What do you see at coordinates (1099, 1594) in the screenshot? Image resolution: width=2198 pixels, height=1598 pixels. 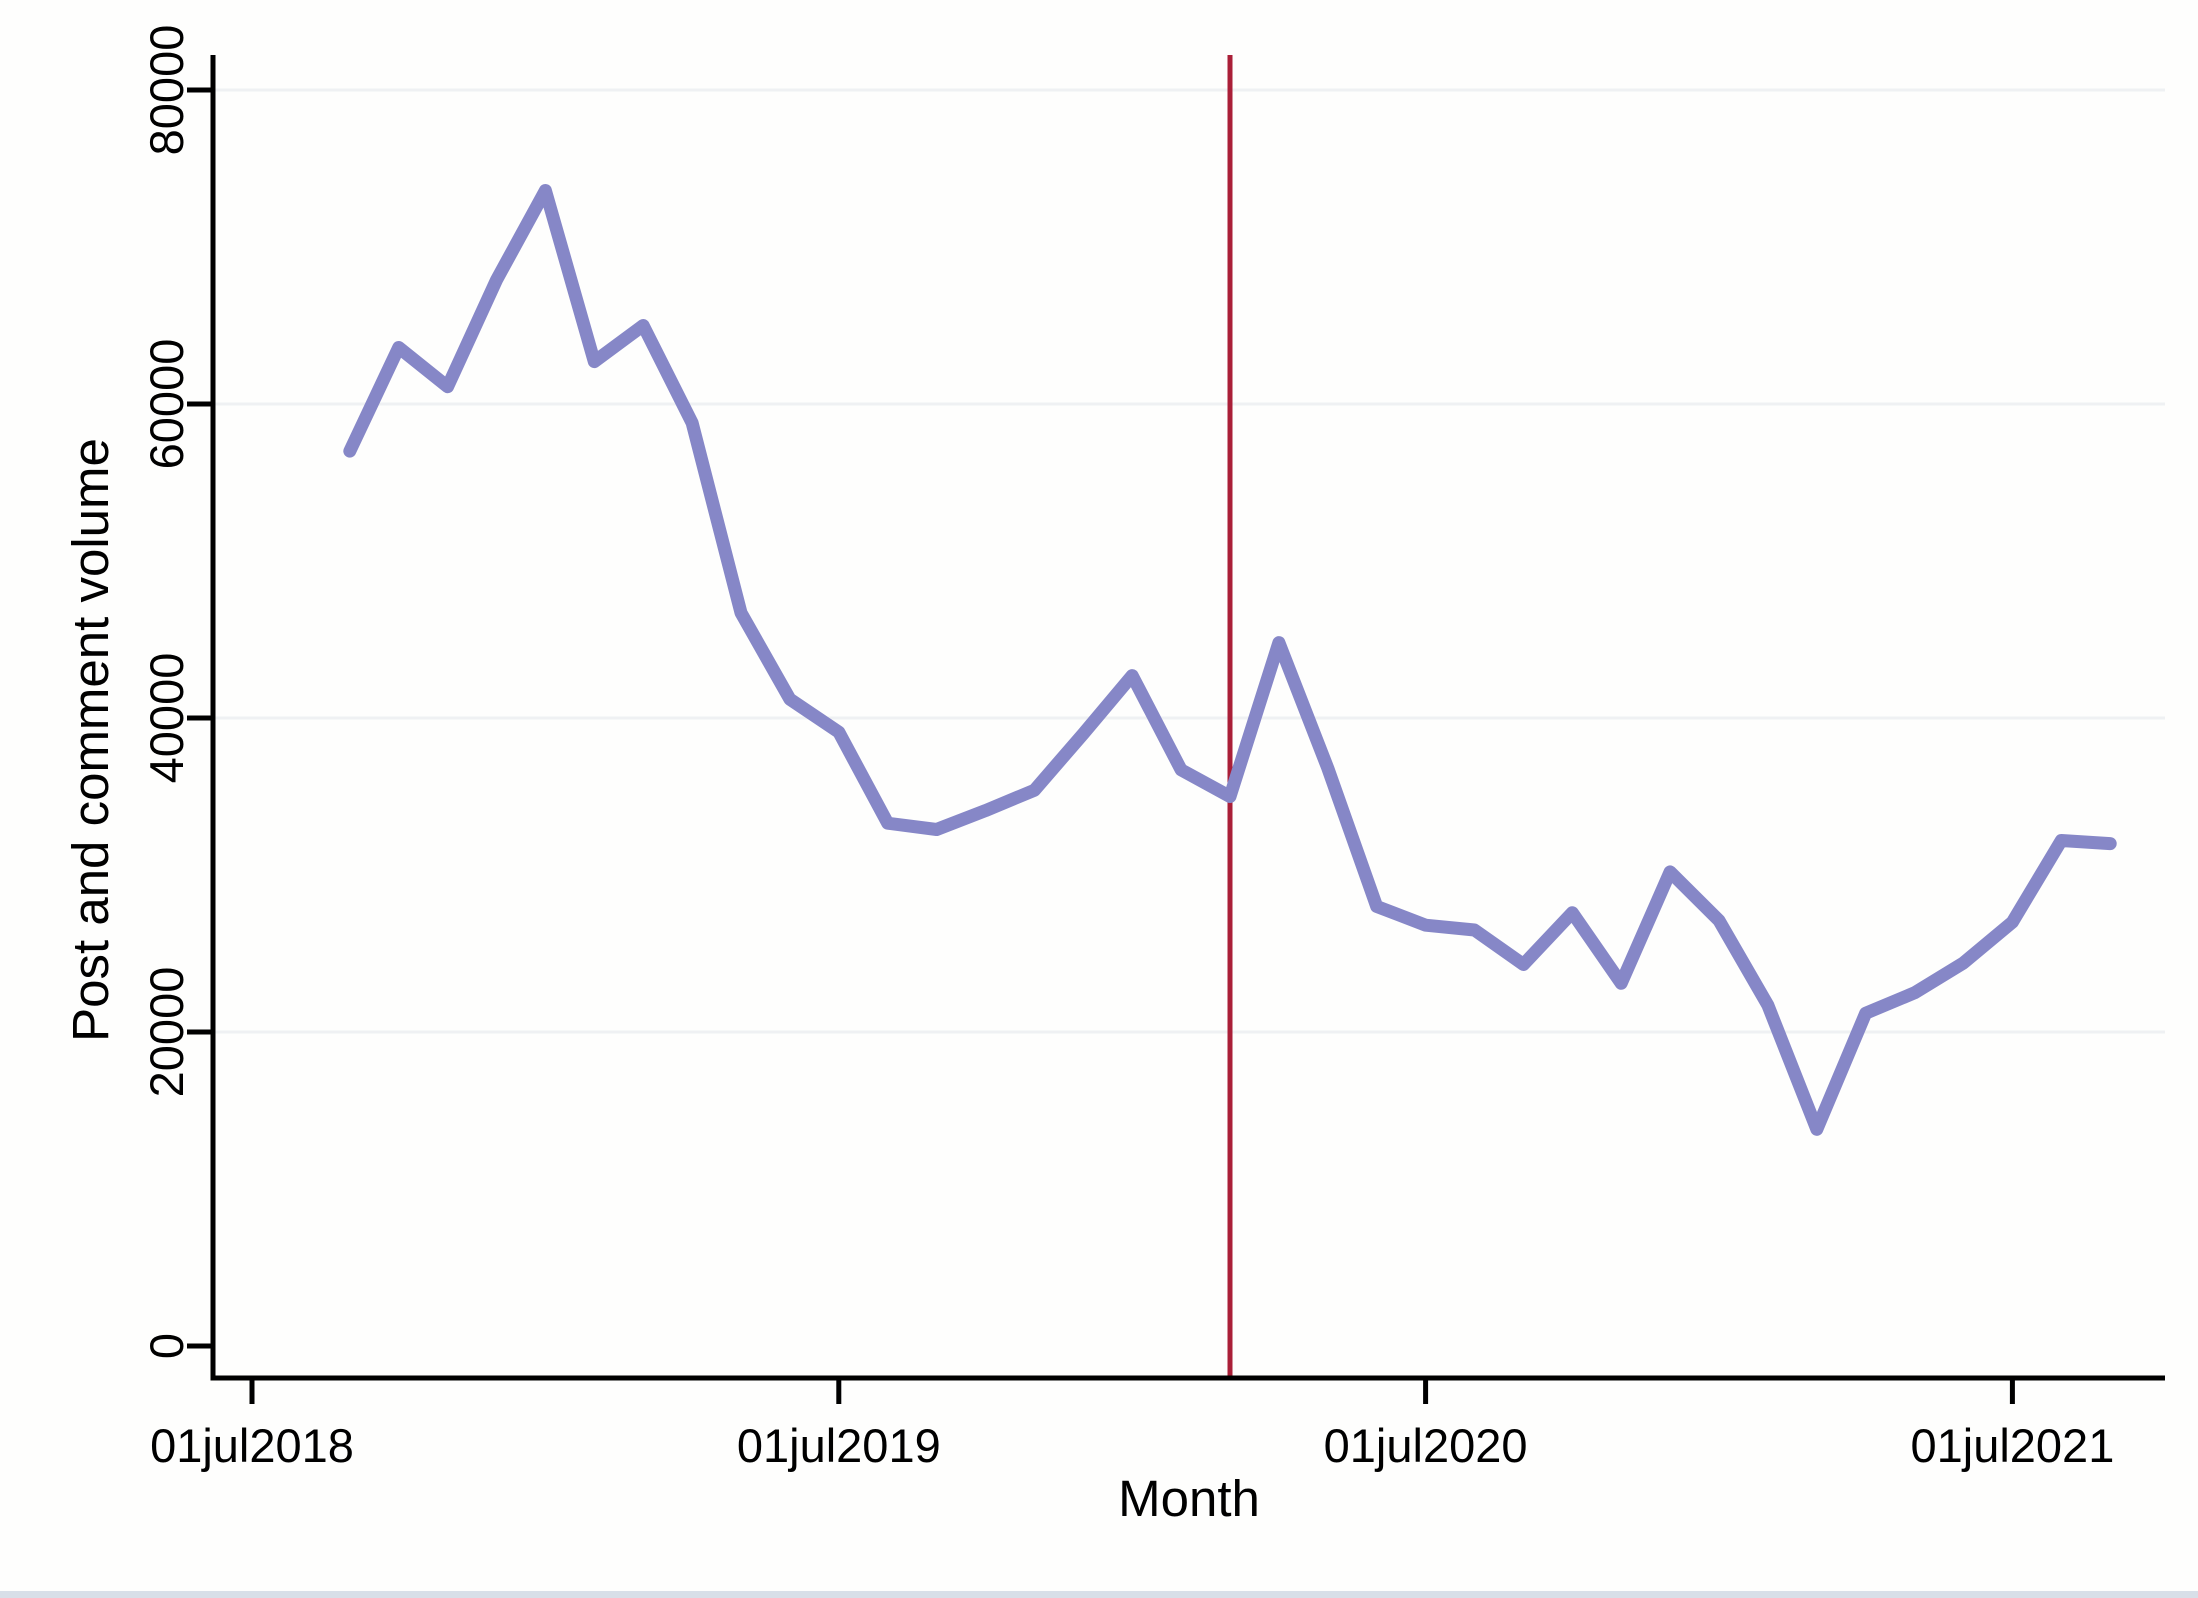 I see `bottom-window-edge` at bounding box center [1099, 1594].